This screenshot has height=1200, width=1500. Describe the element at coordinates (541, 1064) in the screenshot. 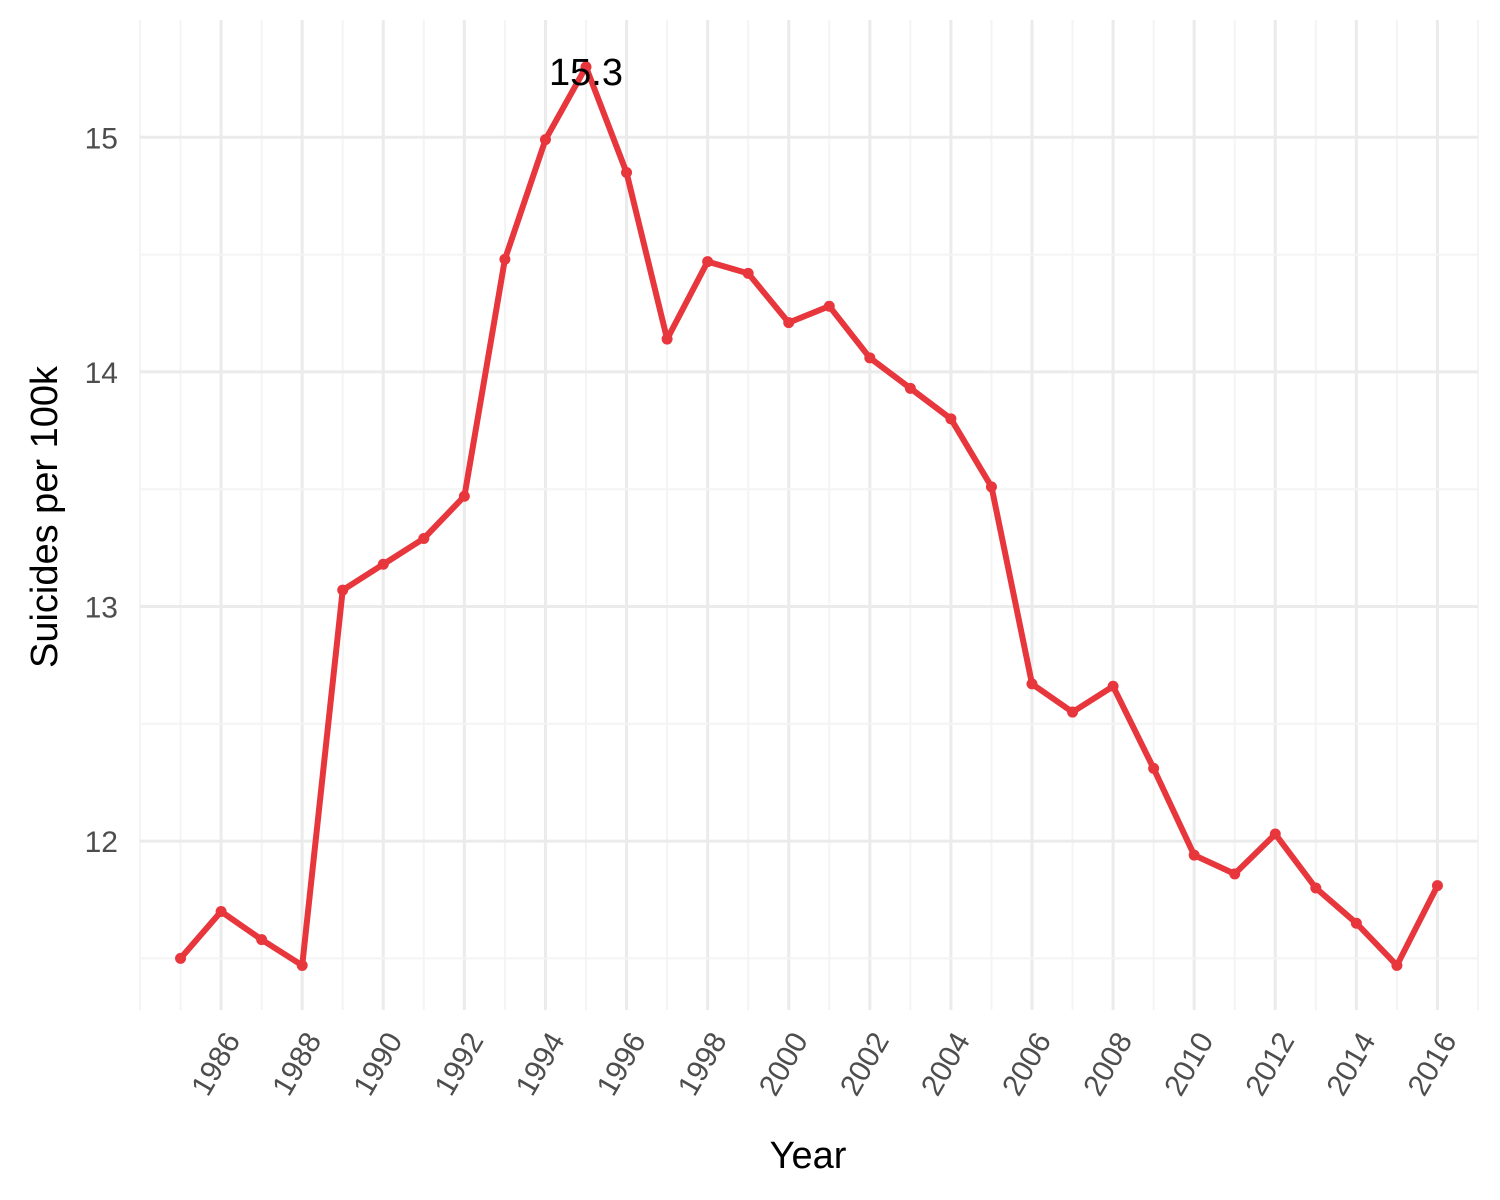

I see `x-tick-label: 1994` at that location.